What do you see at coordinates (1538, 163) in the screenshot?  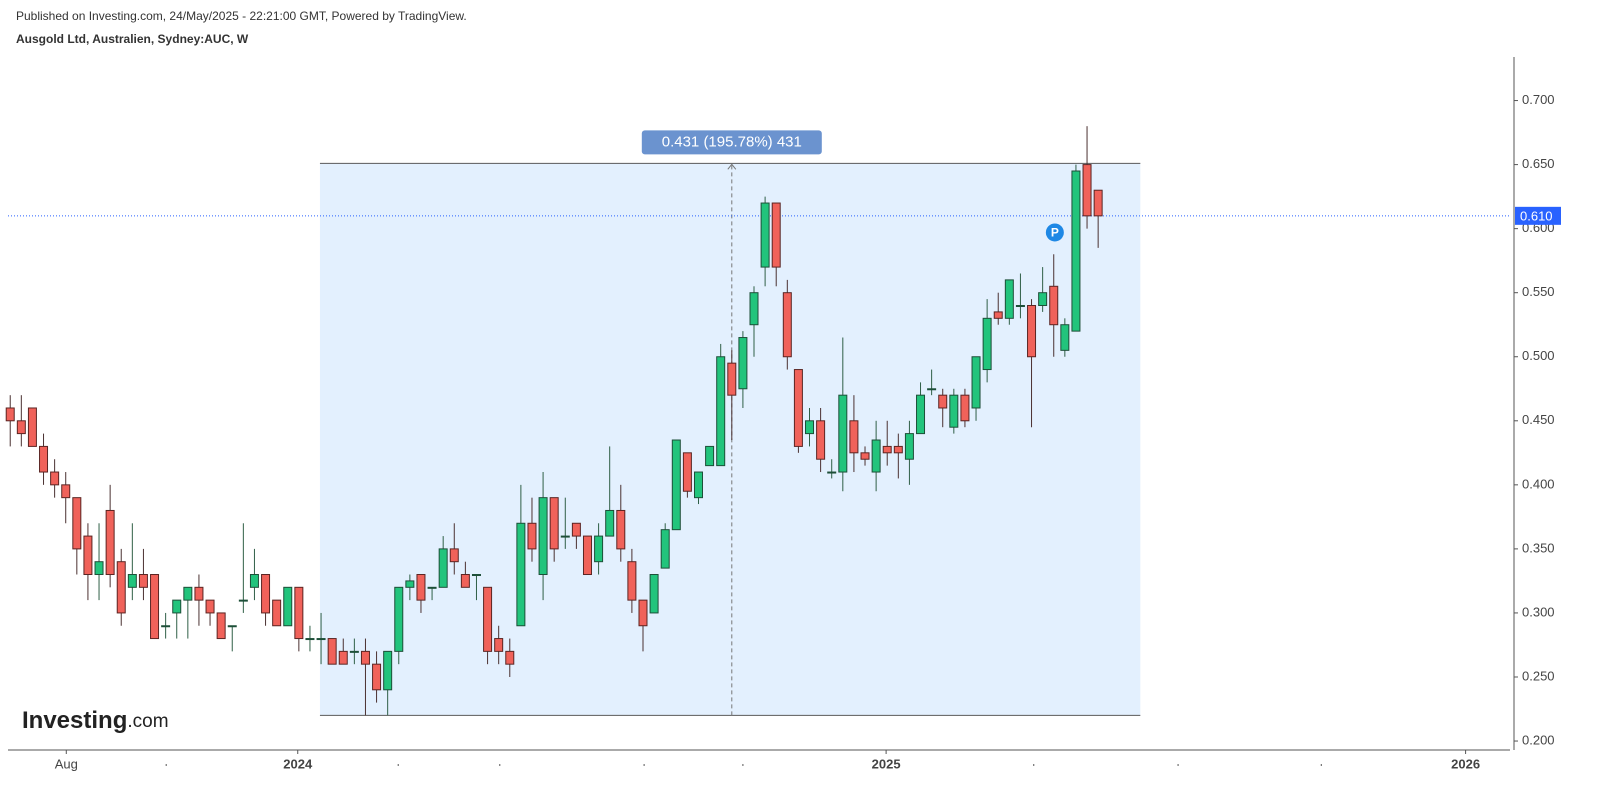 I see `y-tick-label: 0.650` at bounding box center [1538, 163].